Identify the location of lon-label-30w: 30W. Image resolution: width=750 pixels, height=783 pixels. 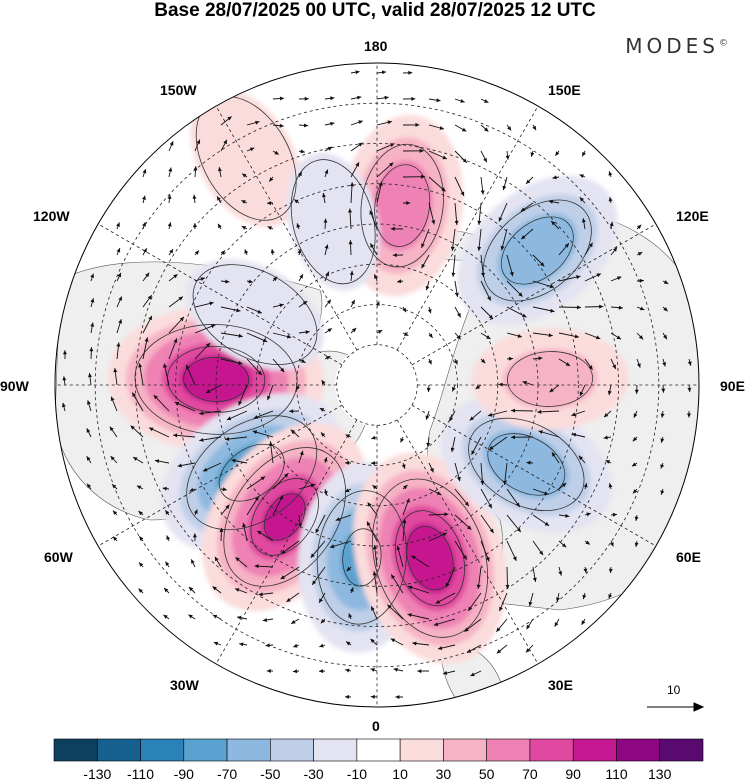
(184, 685).